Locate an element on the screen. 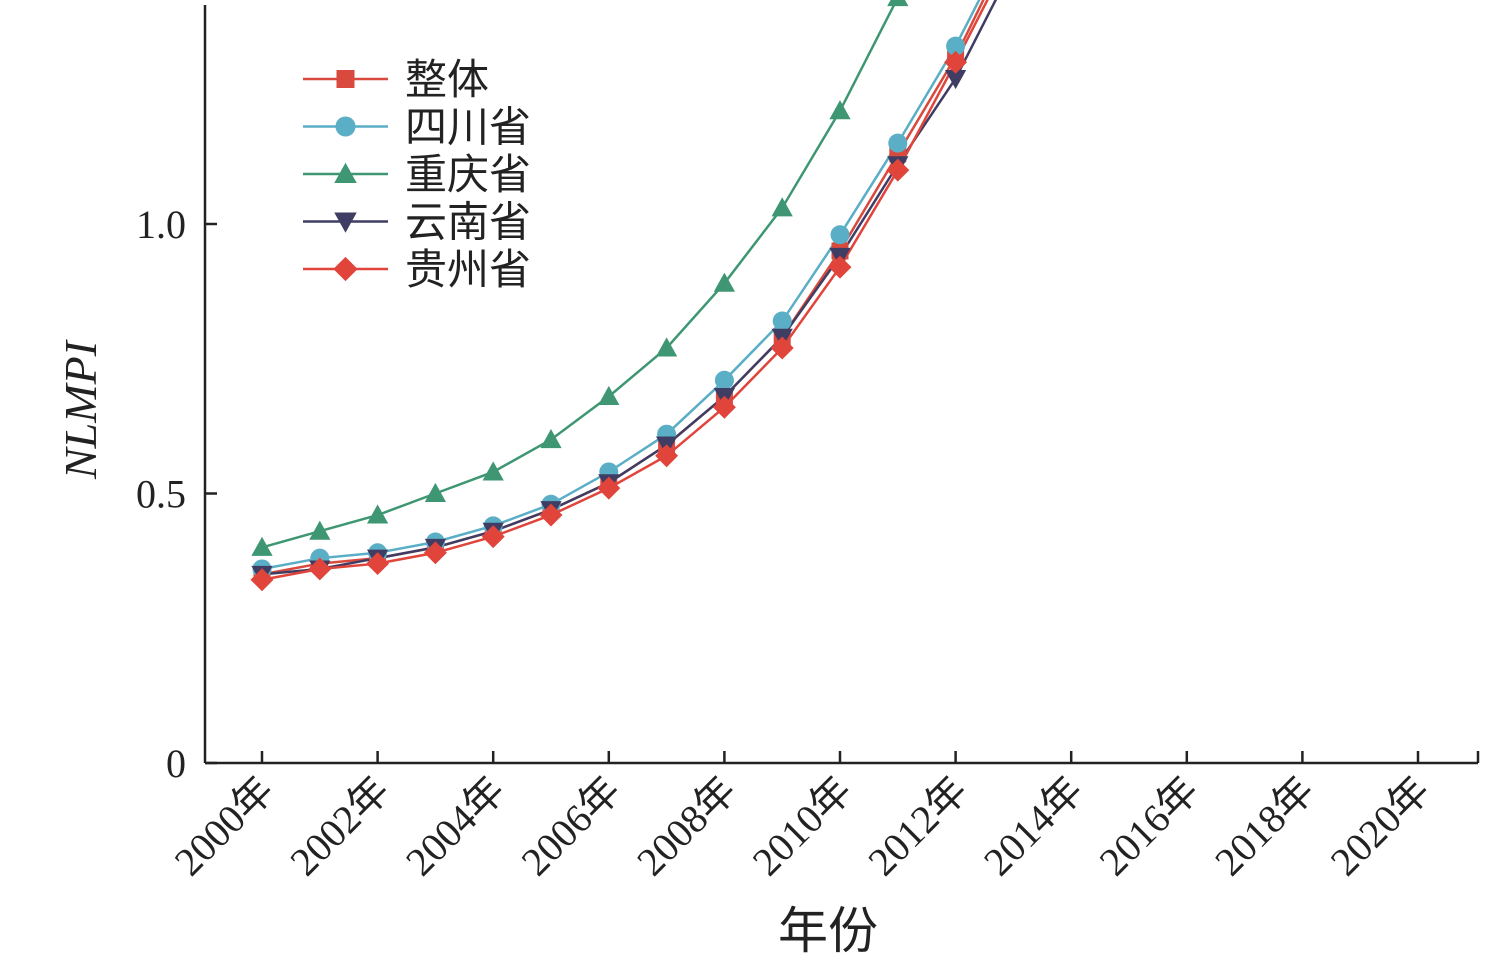  legend-label: 重庆省 is located at coordinates (468, 174).